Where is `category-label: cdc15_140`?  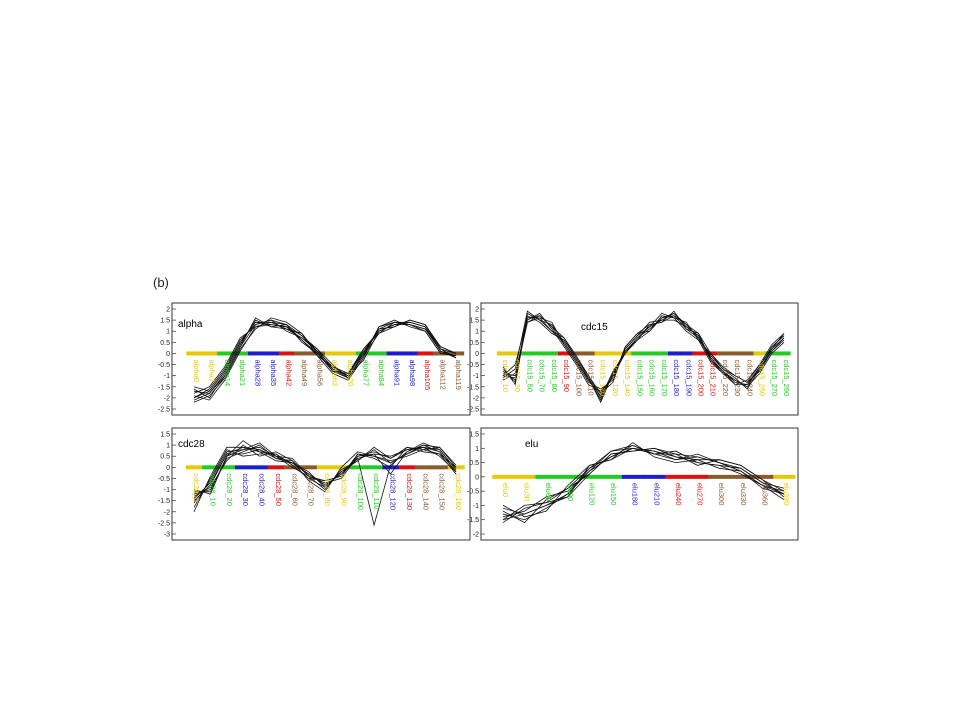
category-label: cdc15_140 is located at coordinates (627, 377).